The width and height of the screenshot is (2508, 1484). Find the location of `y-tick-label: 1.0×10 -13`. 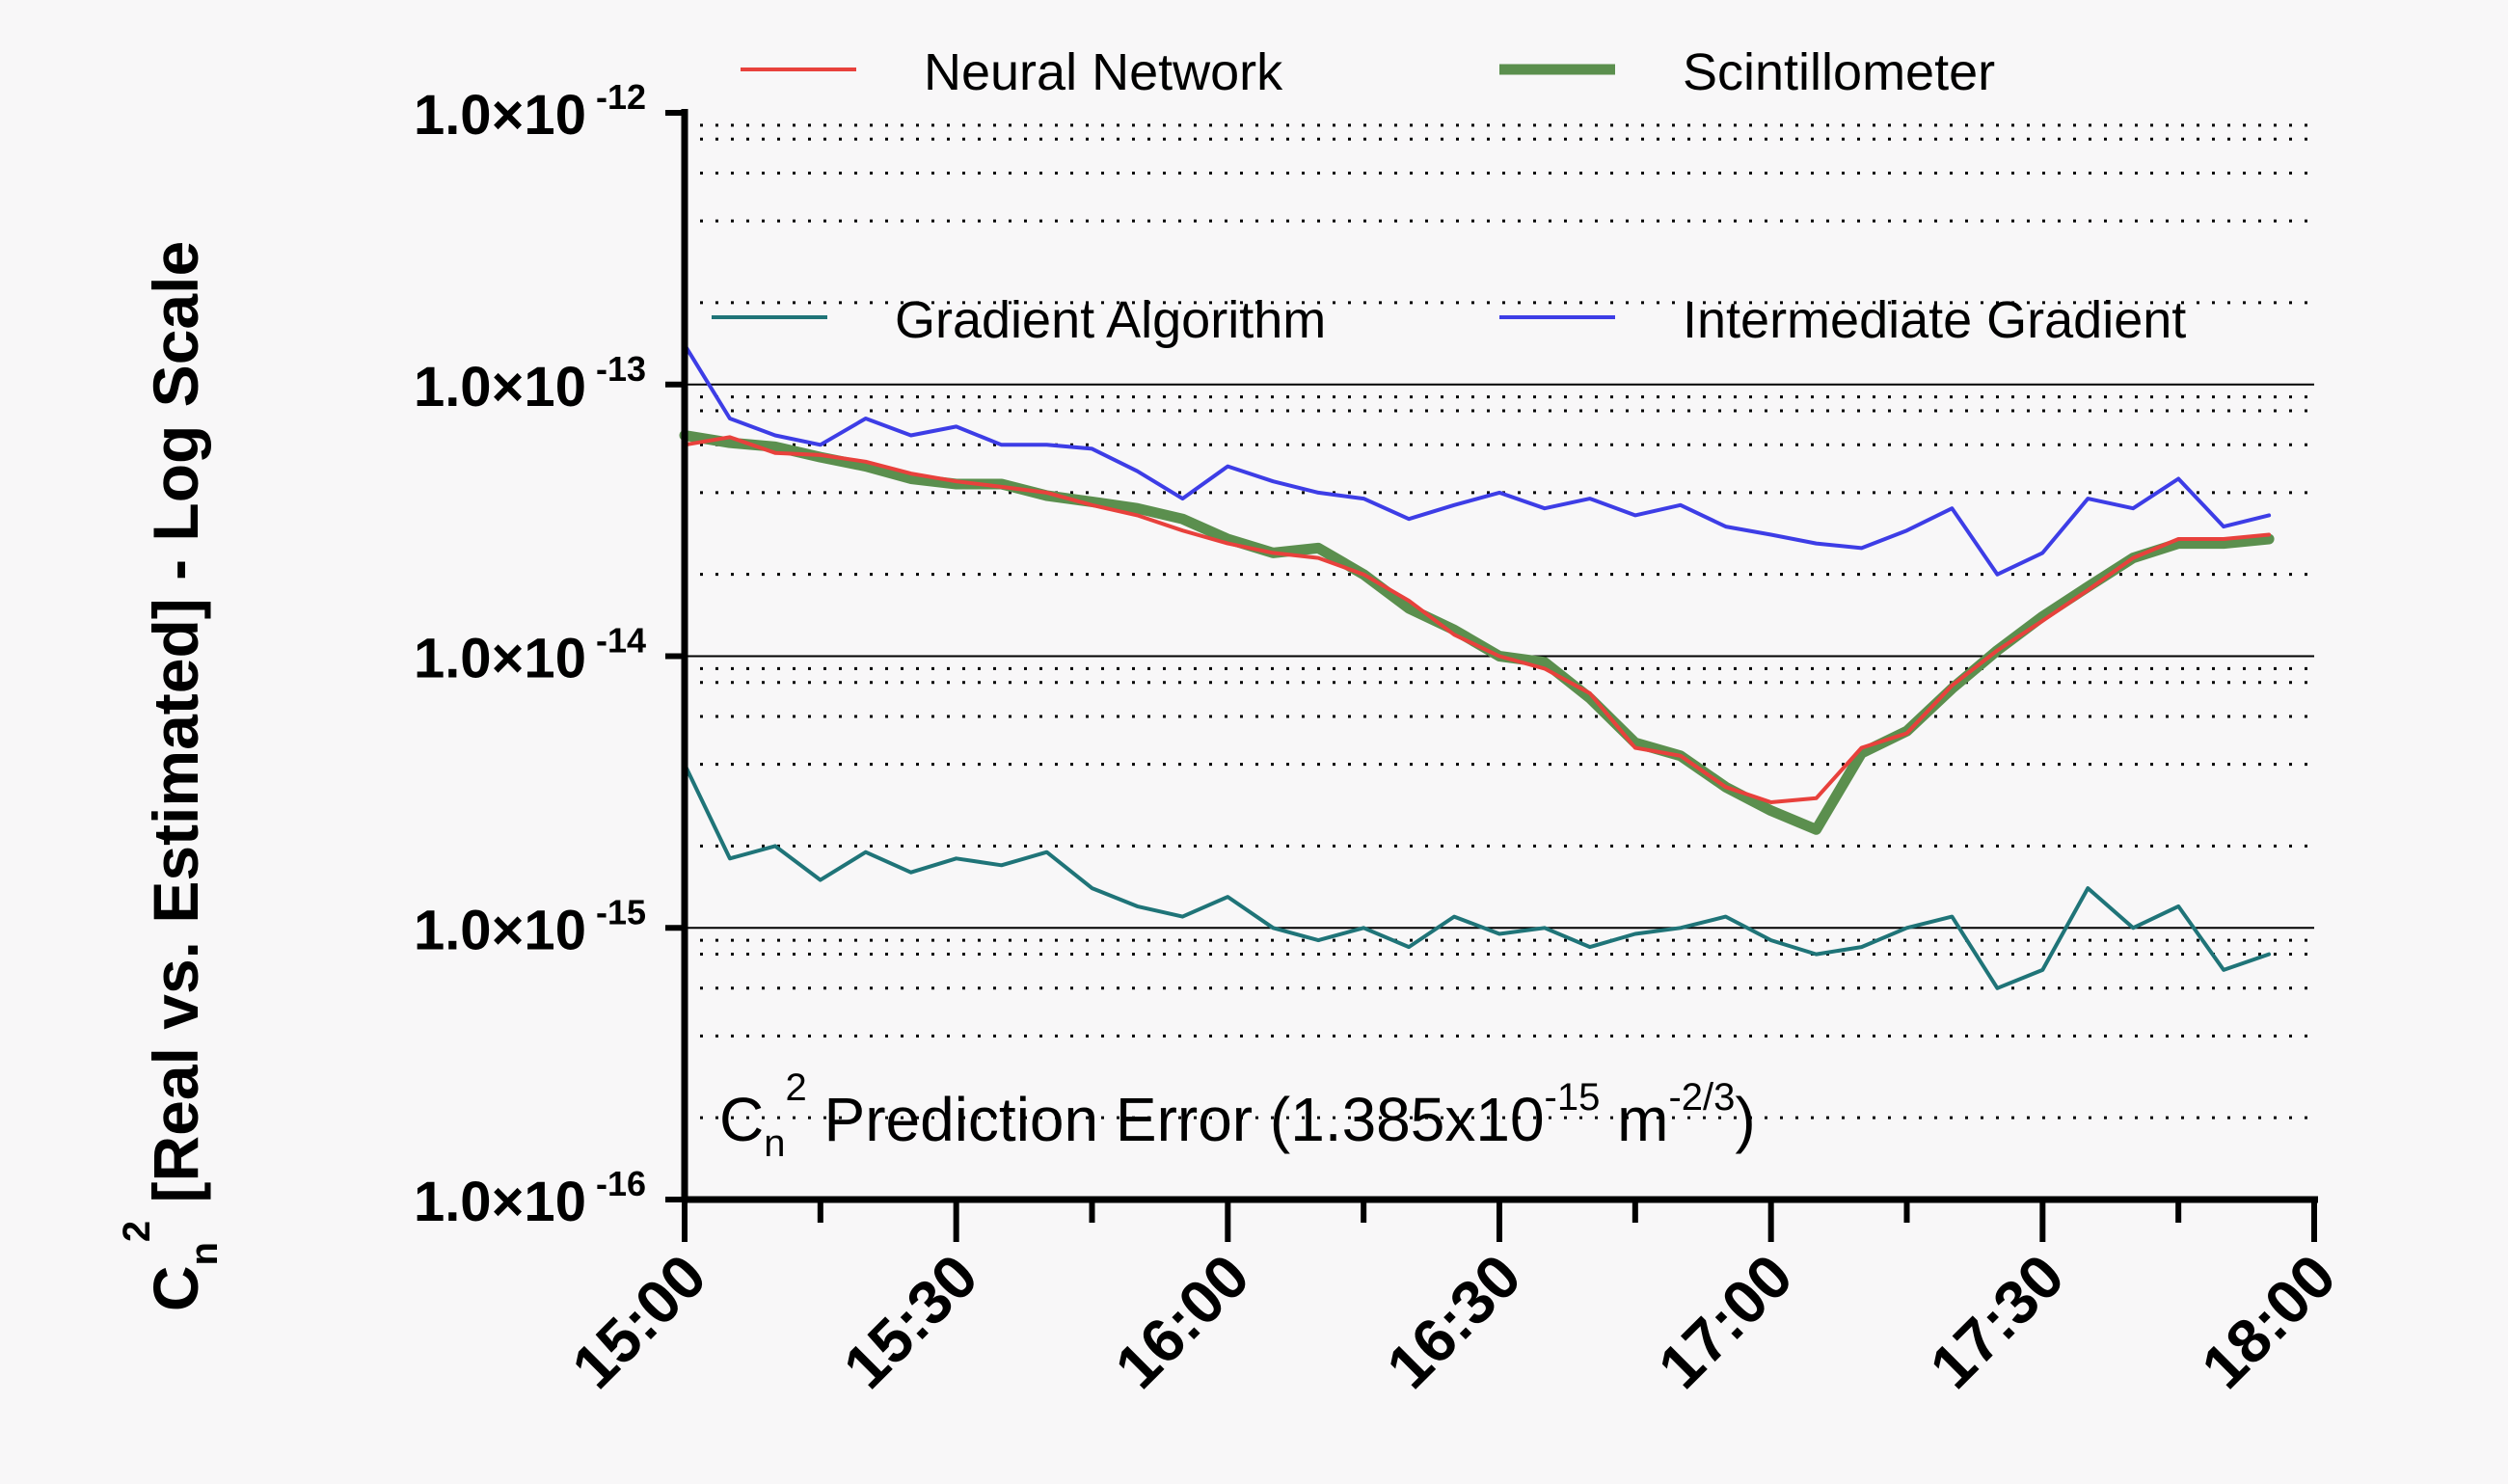

y-tick-label: 1.0×10 -13 is located at coordinates (530, 383).